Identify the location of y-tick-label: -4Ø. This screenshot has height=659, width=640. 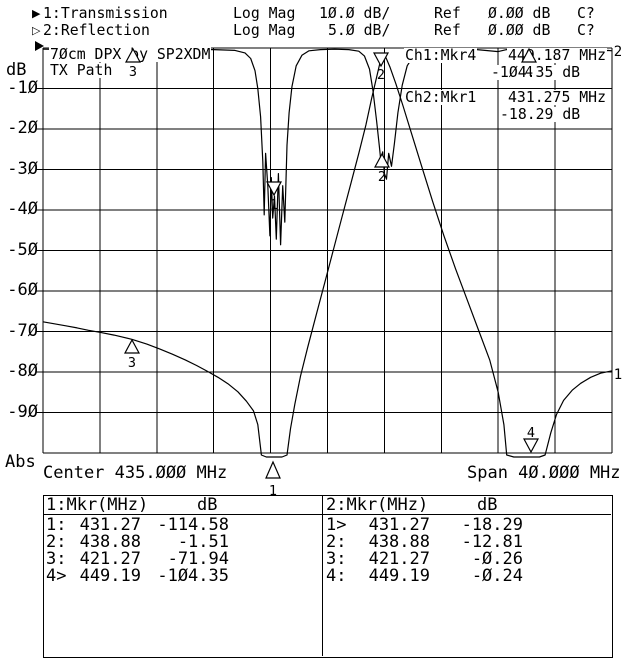
(22, 209).